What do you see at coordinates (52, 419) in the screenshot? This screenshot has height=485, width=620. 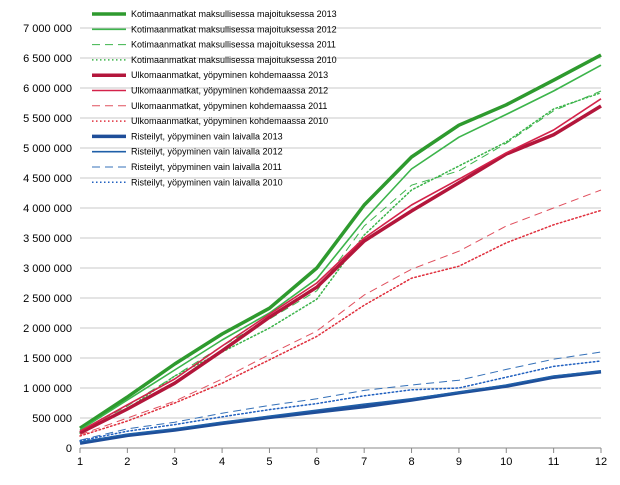 I see `y-tick-label: 500 000` at bounding box center [52, 419].